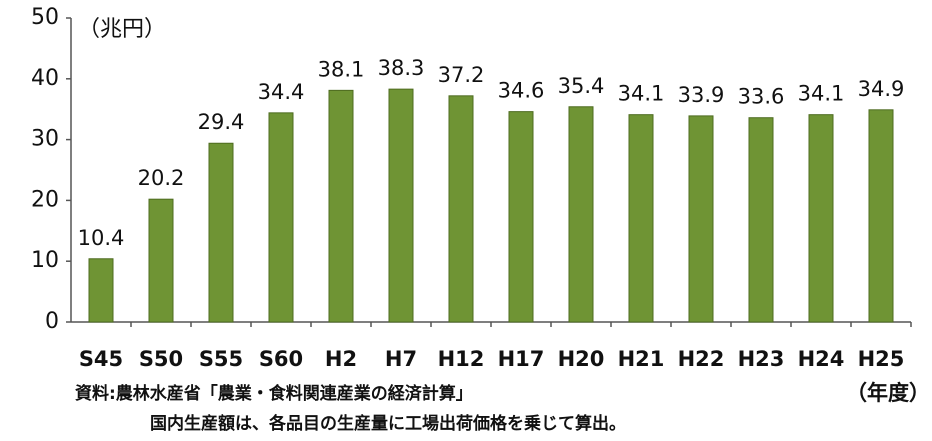 Image resolution: width=932 pixels, height=441 pixels. I want to click on value-label: 33.6, so click(761, 97).